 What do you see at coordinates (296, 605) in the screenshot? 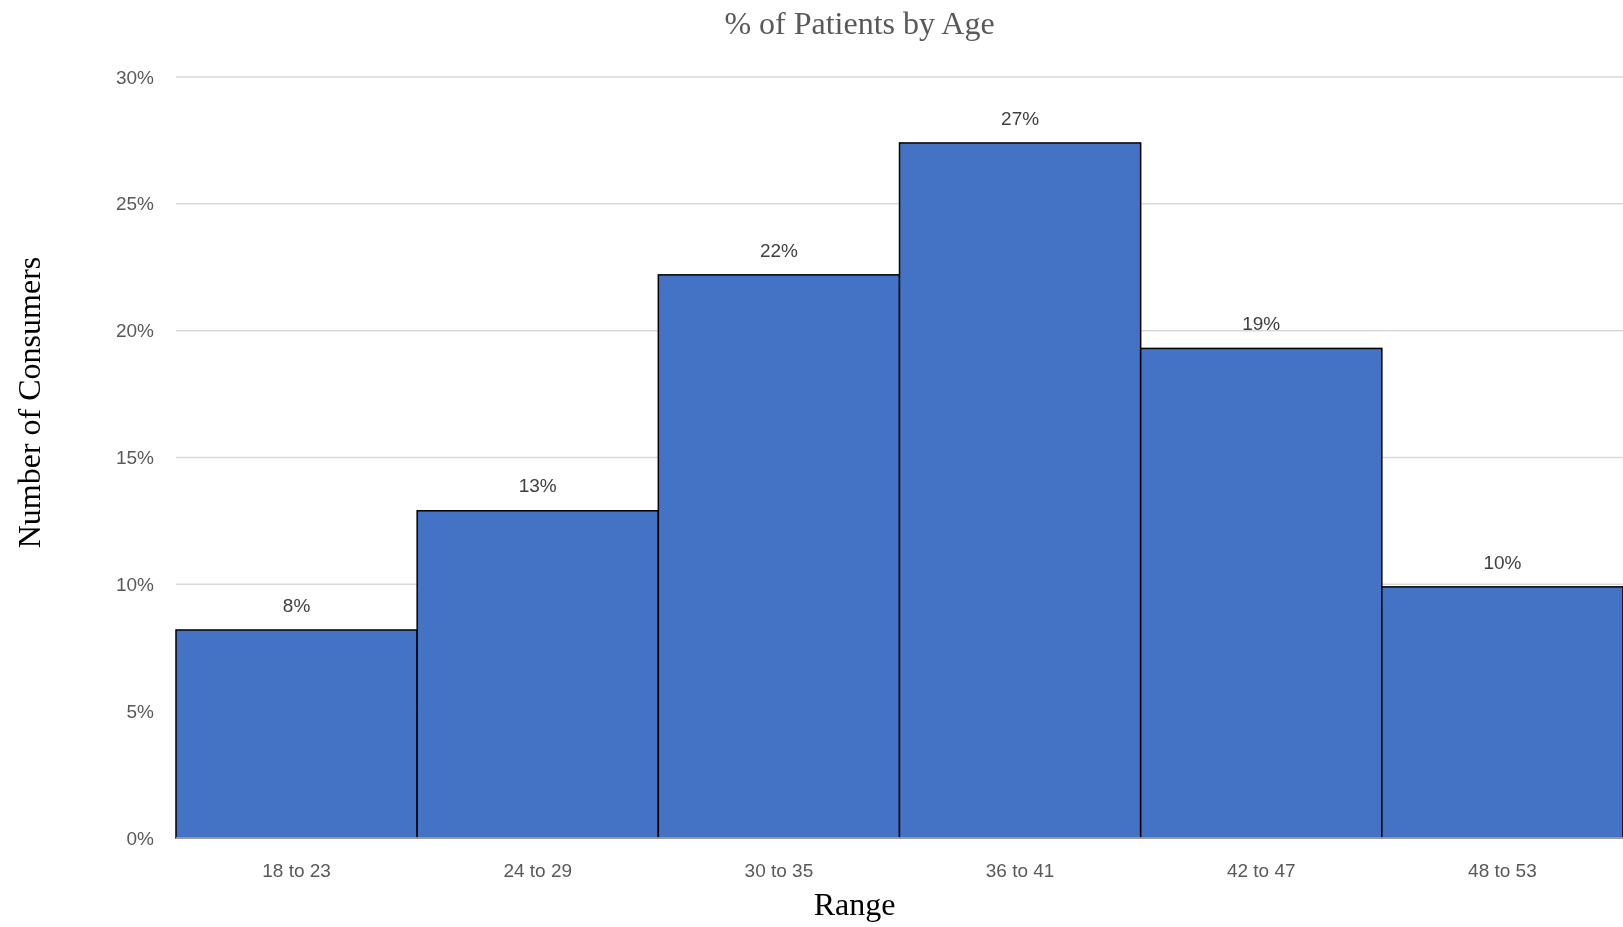
I see `data-label: 8%` at bounding box center [296, 605].